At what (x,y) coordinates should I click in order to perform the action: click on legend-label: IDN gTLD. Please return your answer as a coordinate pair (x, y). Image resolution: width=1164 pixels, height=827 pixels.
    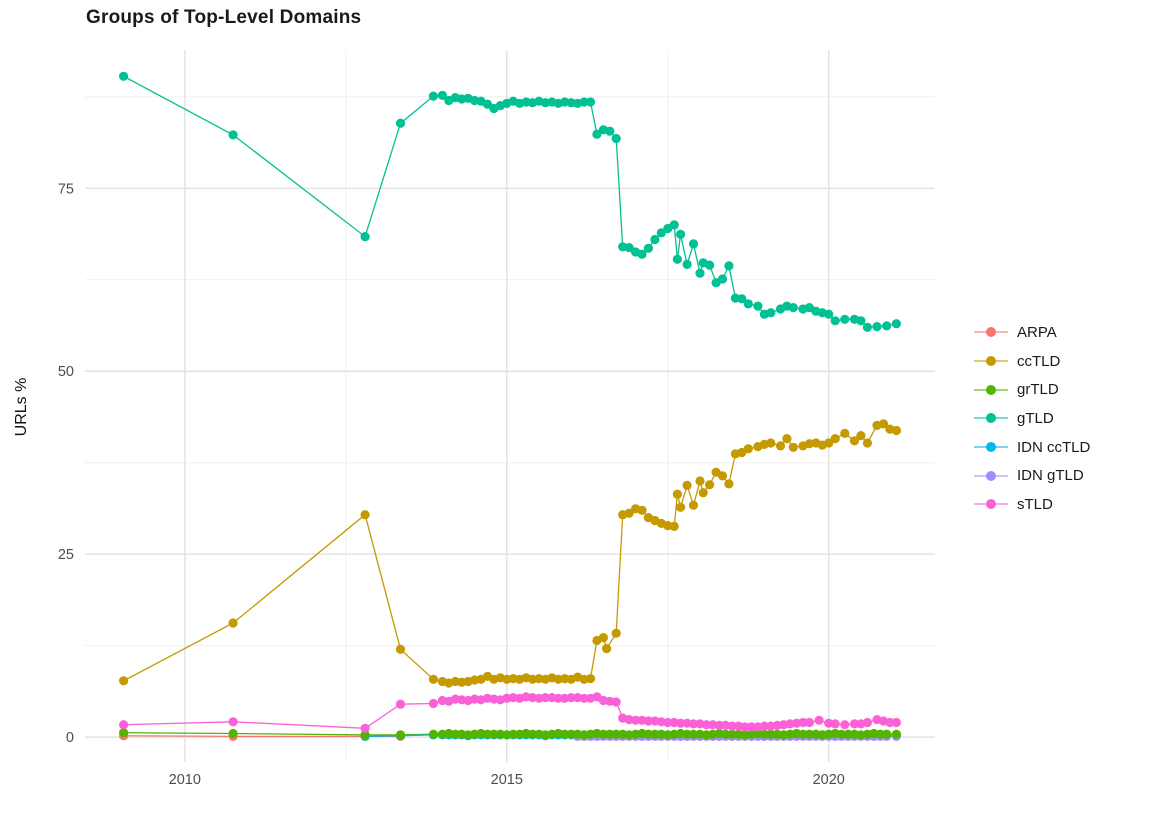
    Looking at the image, I should click on (1050, 476).